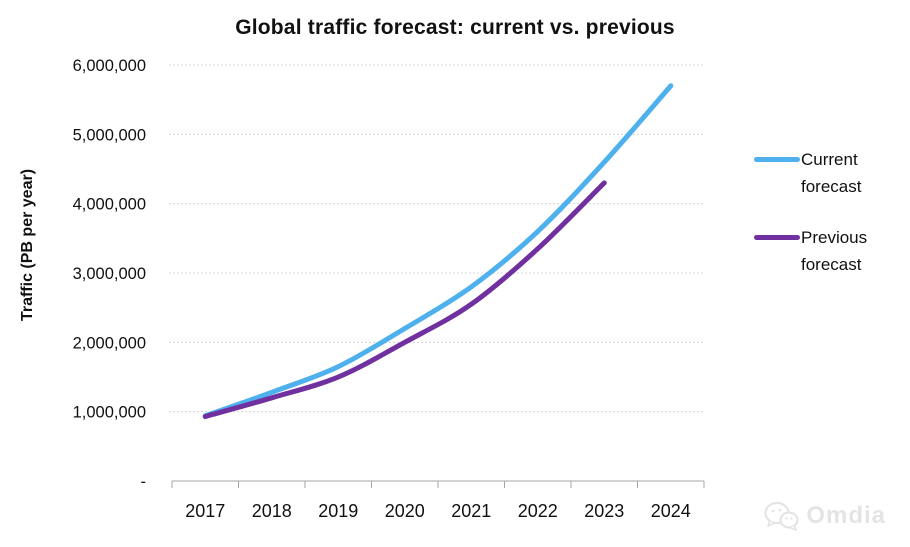 This screenshot has width=910, height=547. What do you see at coordinates (109, 343) in the screenshot?
I see `y-axis-tick-label: 2,000,000` at bounding box center [109, 343].